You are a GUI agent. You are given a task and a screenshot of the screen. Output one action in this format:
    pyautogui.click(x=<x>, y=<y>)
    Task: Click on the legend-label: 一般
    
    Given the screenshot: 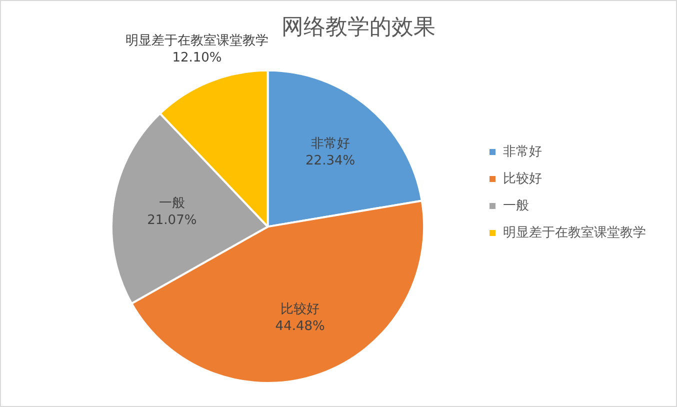 What is the action you would take?
    pyautogui.click(x=516, y=206)
    